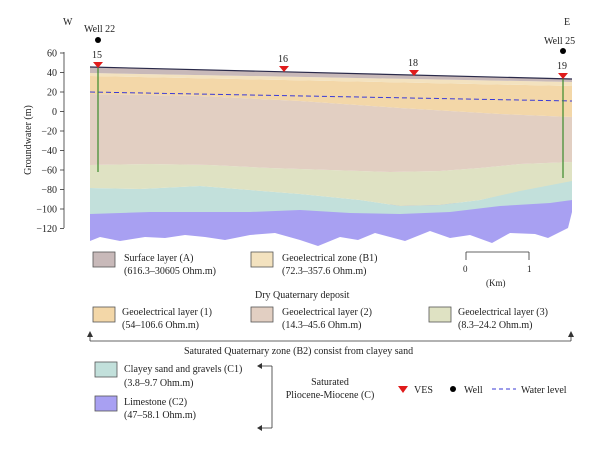 This screenshot has width=600, height=453. I want to click on ground-surface-line, so click(331, 73).